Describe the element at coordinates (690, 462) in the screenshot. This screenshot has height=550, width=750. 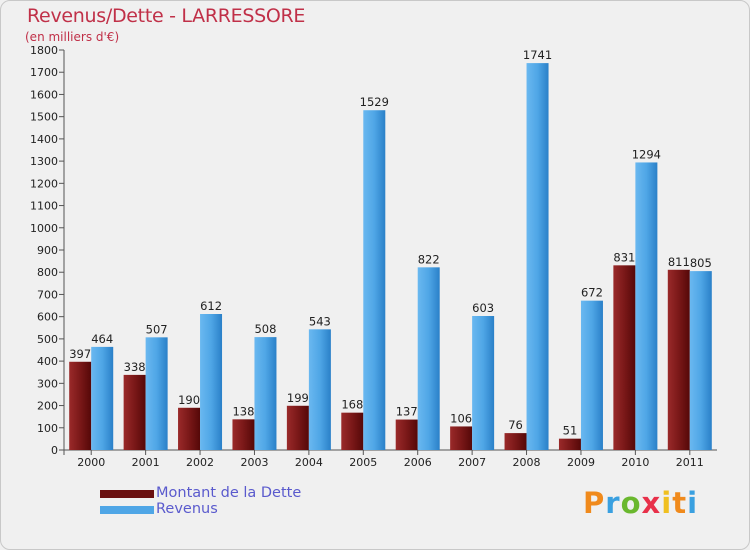
I see `x-tick-label: 2011` at that location.